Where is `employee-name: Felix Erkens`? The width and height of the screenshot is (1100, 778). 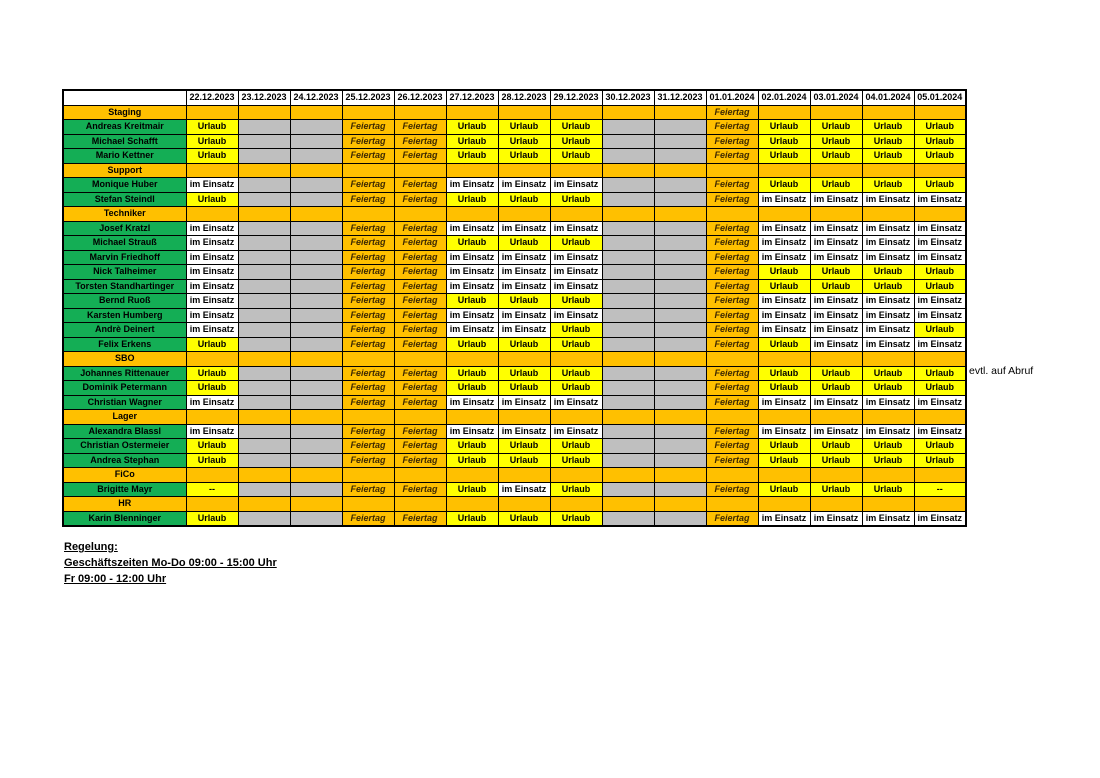
employee-name: Felix Erkens is located at coordinates (124, 344).